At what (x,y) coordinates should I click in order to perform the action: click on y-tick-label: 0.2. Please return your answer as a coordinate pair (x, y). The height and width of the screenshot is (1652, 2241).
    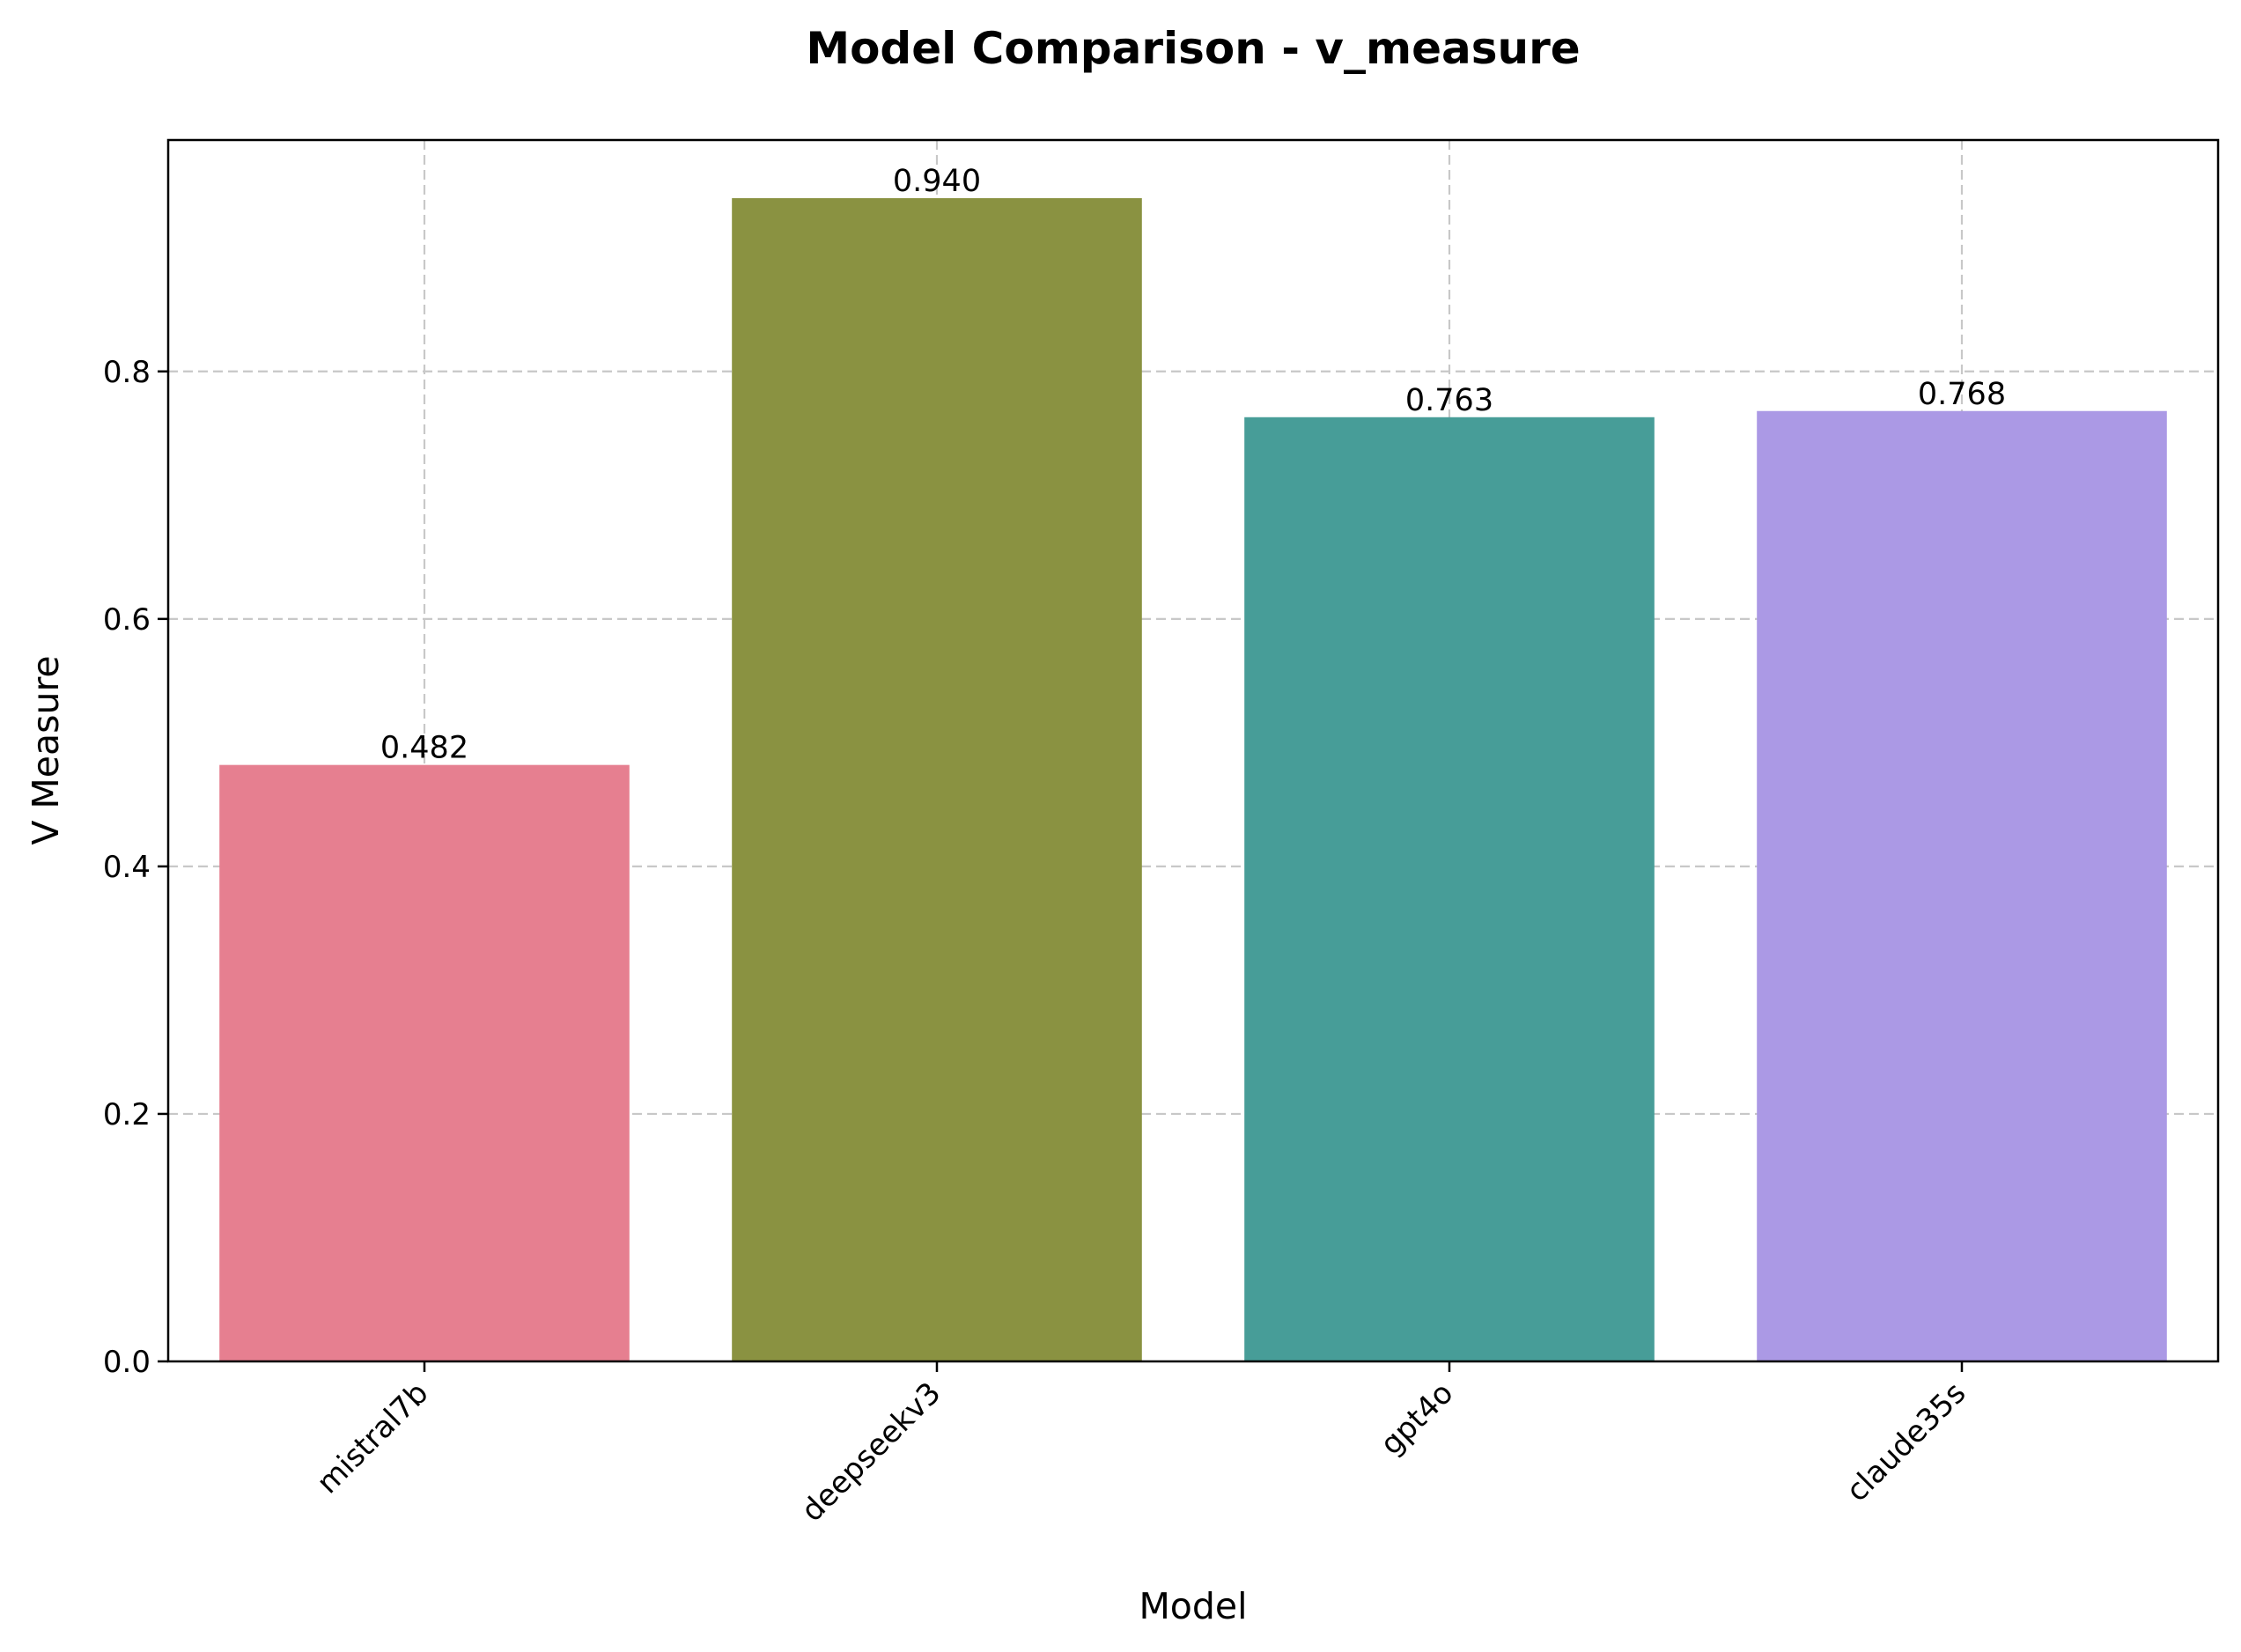
    Looking at the image, I should click on (127, 1114).